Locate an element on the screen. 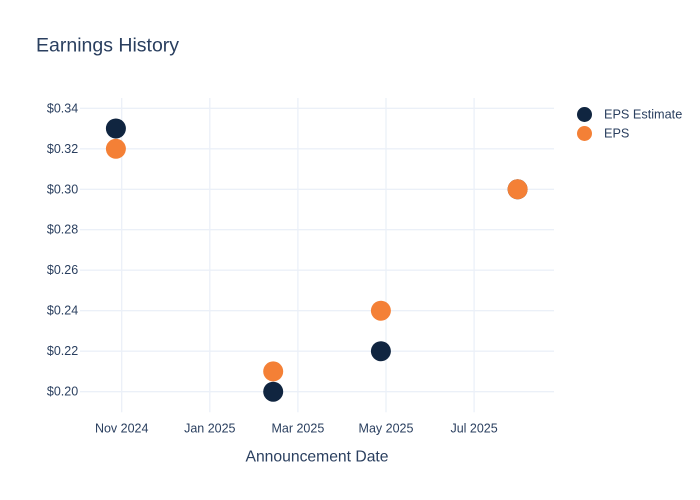  svg-text: Earnings History is located at coordinates (107, 46).